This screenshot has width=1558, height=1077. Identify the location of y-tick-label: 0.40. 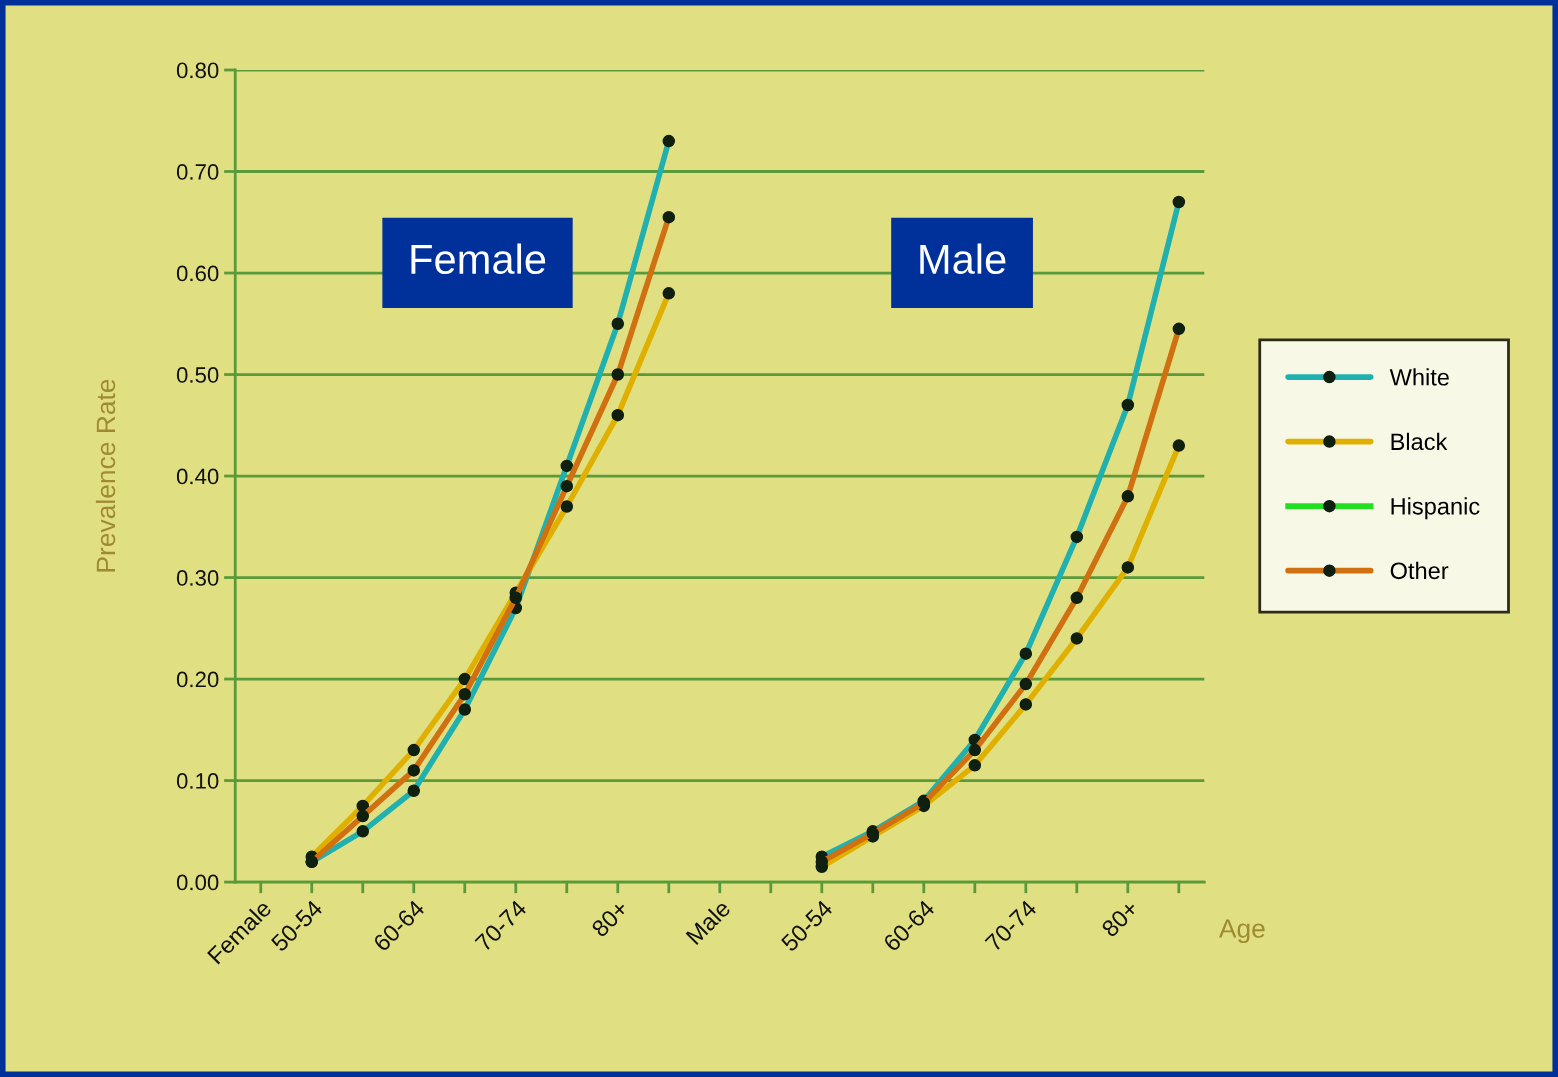
(197, 476).